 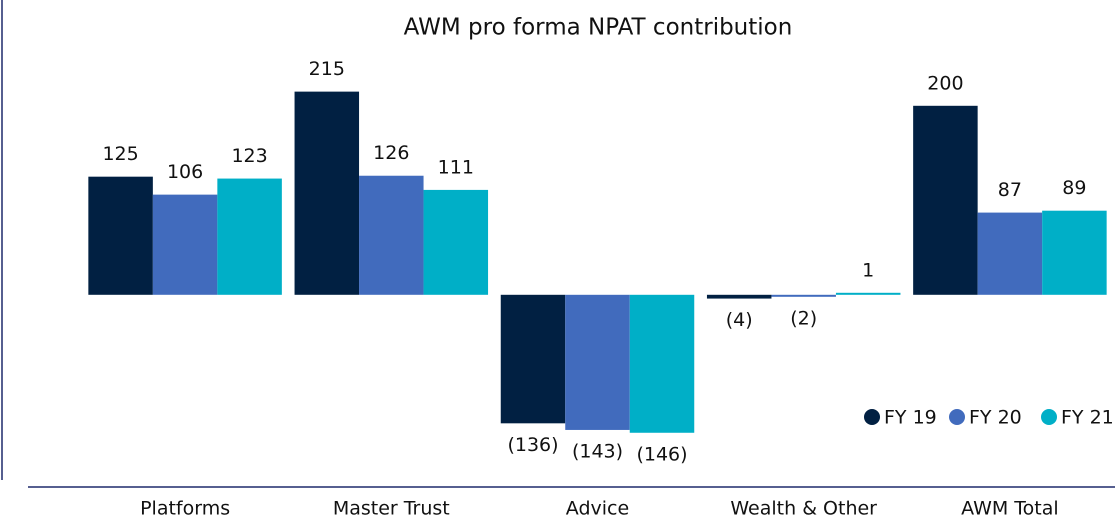 I want to click on legend-label: FY 20, so click(x=995, y=418).